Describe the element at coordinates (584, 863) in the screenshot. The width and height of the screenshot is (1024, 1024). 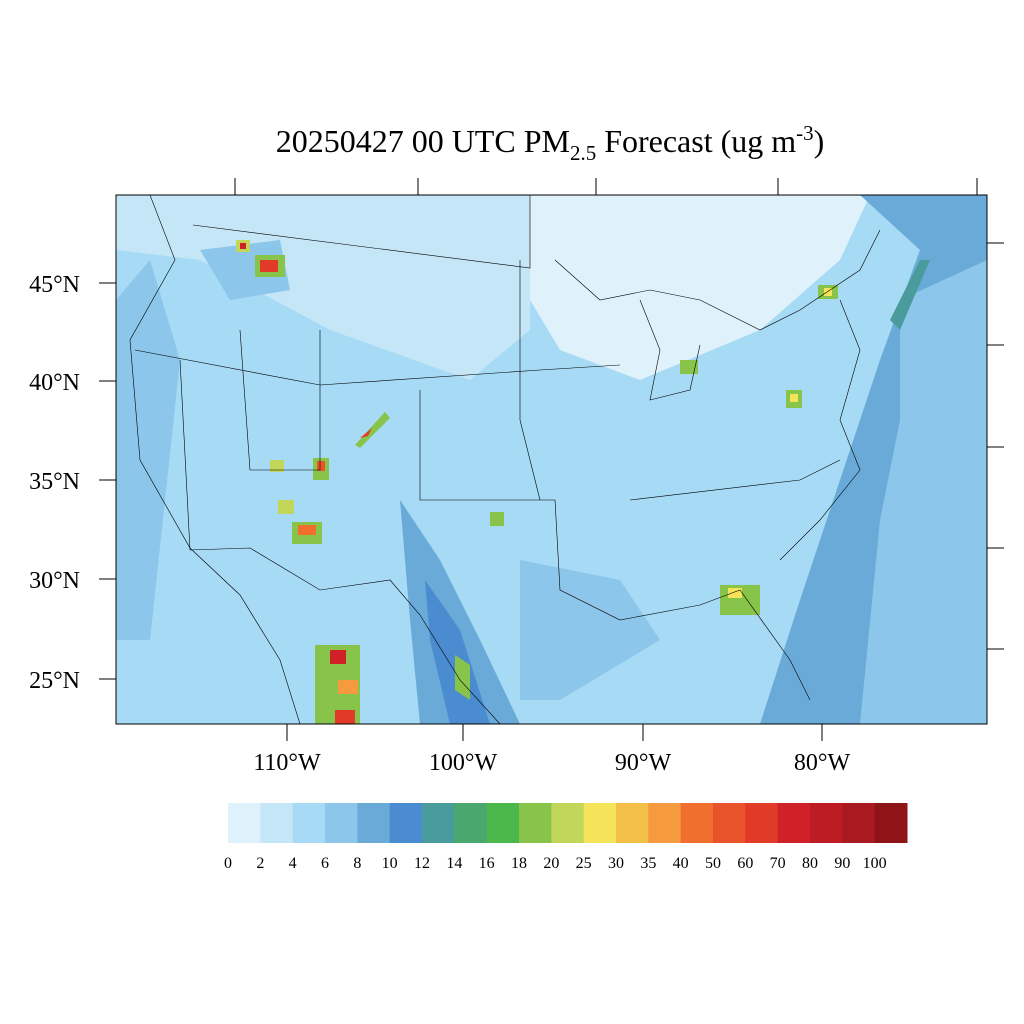
I see `colorbar-label: 25` at that location.